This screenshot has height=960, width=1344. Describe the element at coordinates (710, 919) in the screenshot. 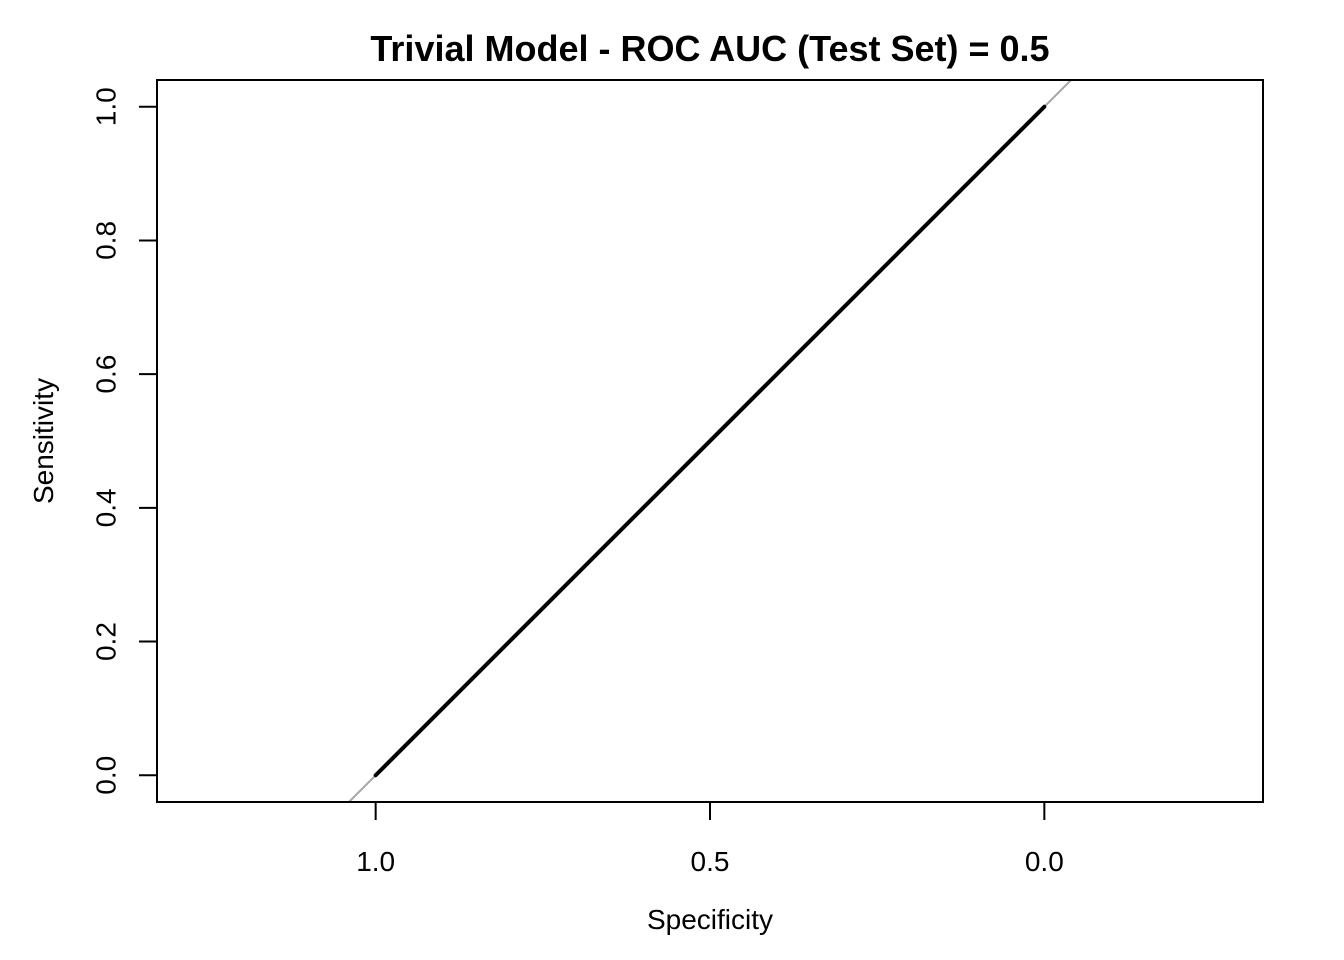

I see `x-axis-label: Specificity` at that location.